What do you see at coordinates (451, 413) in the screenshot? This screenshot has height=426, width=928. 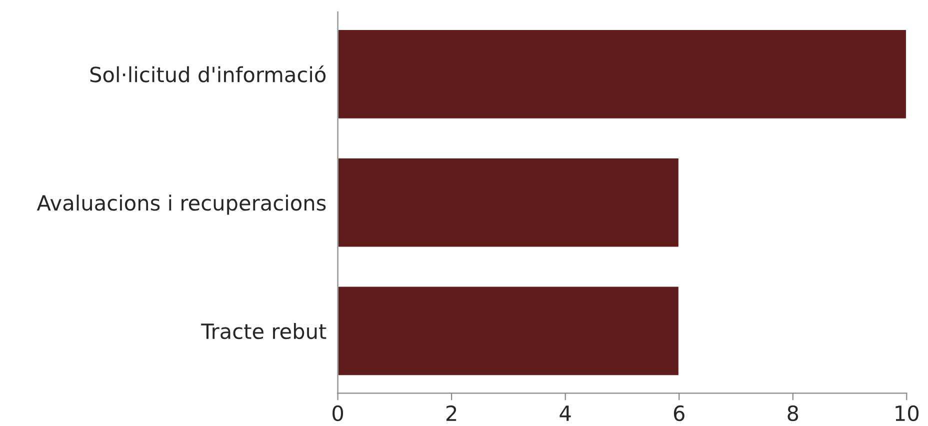 I see `x-tick-label: 2` at bounding box center [451, 413].